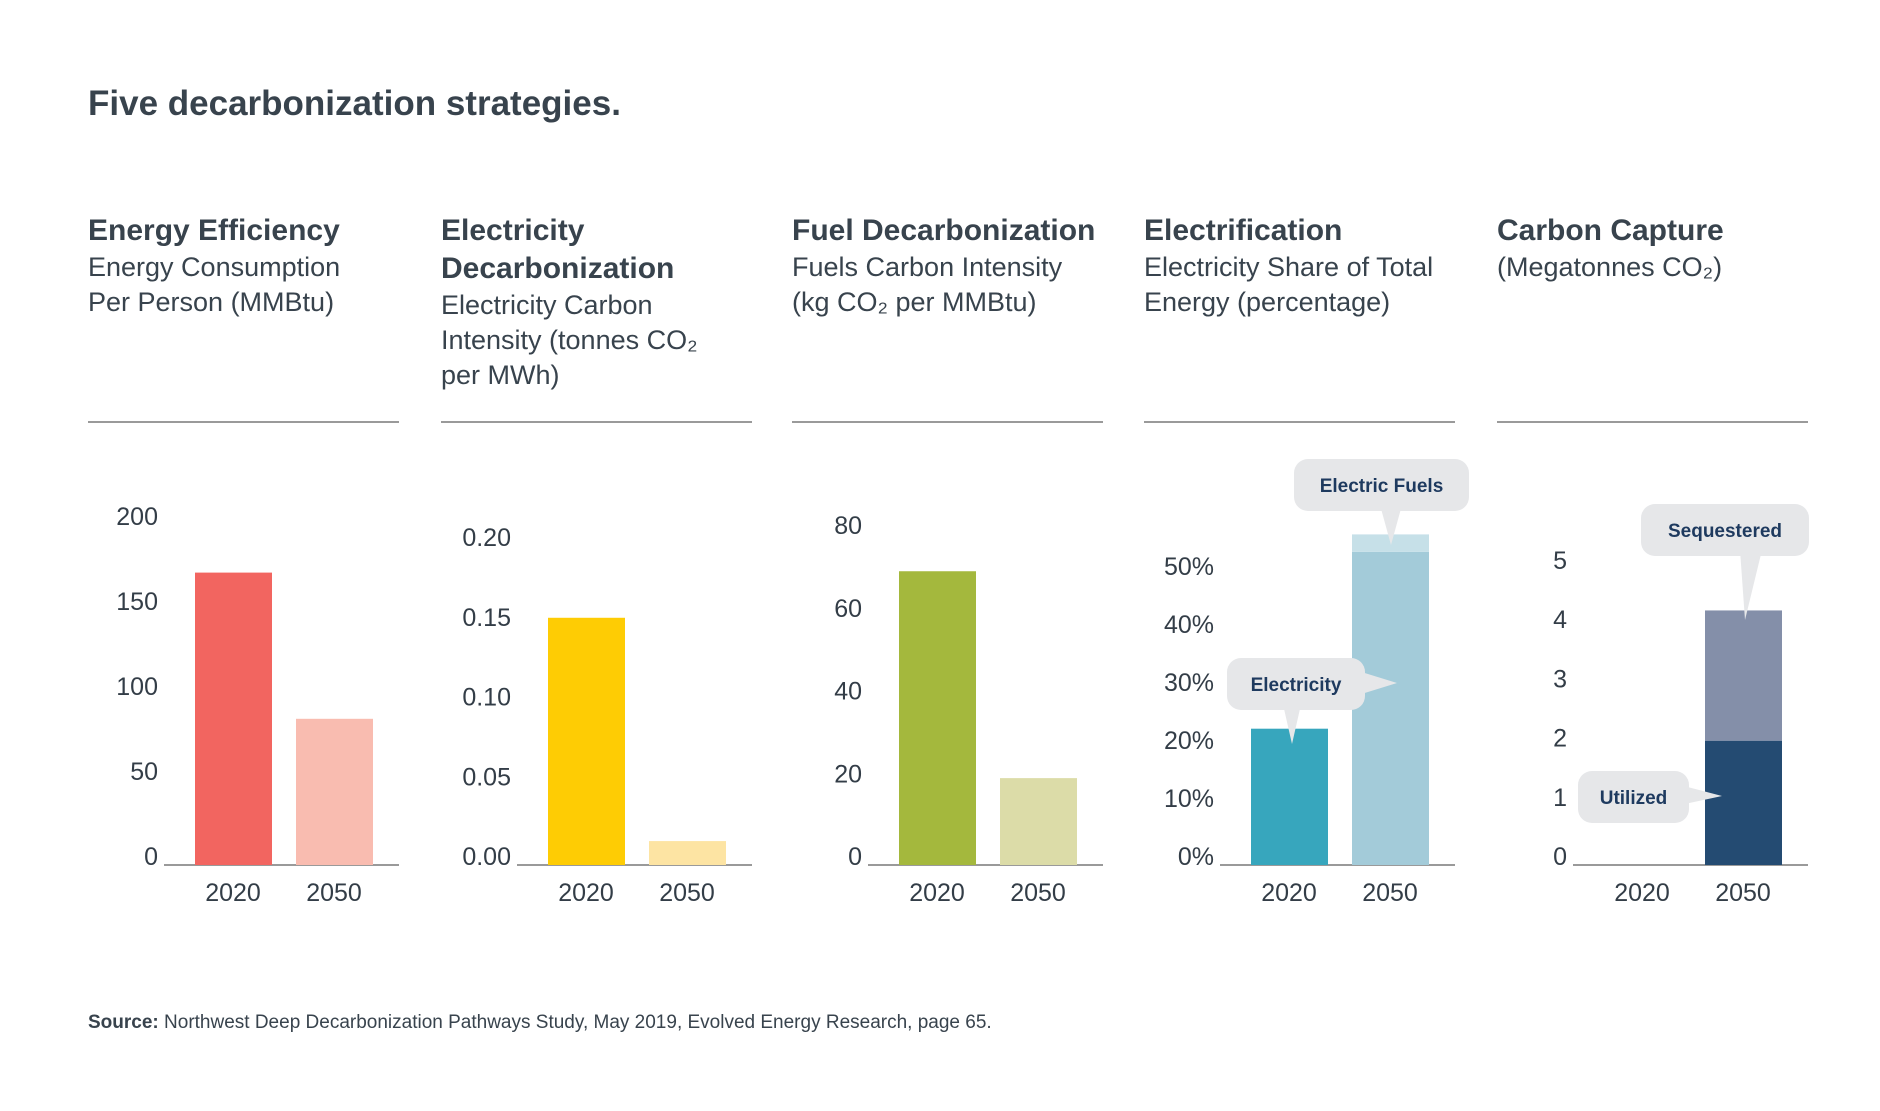  Describe the element at coordinates (914, 302) in the screenshot. I see `subtitle-line: (kg CO₂ per MMBtu)` at that location.